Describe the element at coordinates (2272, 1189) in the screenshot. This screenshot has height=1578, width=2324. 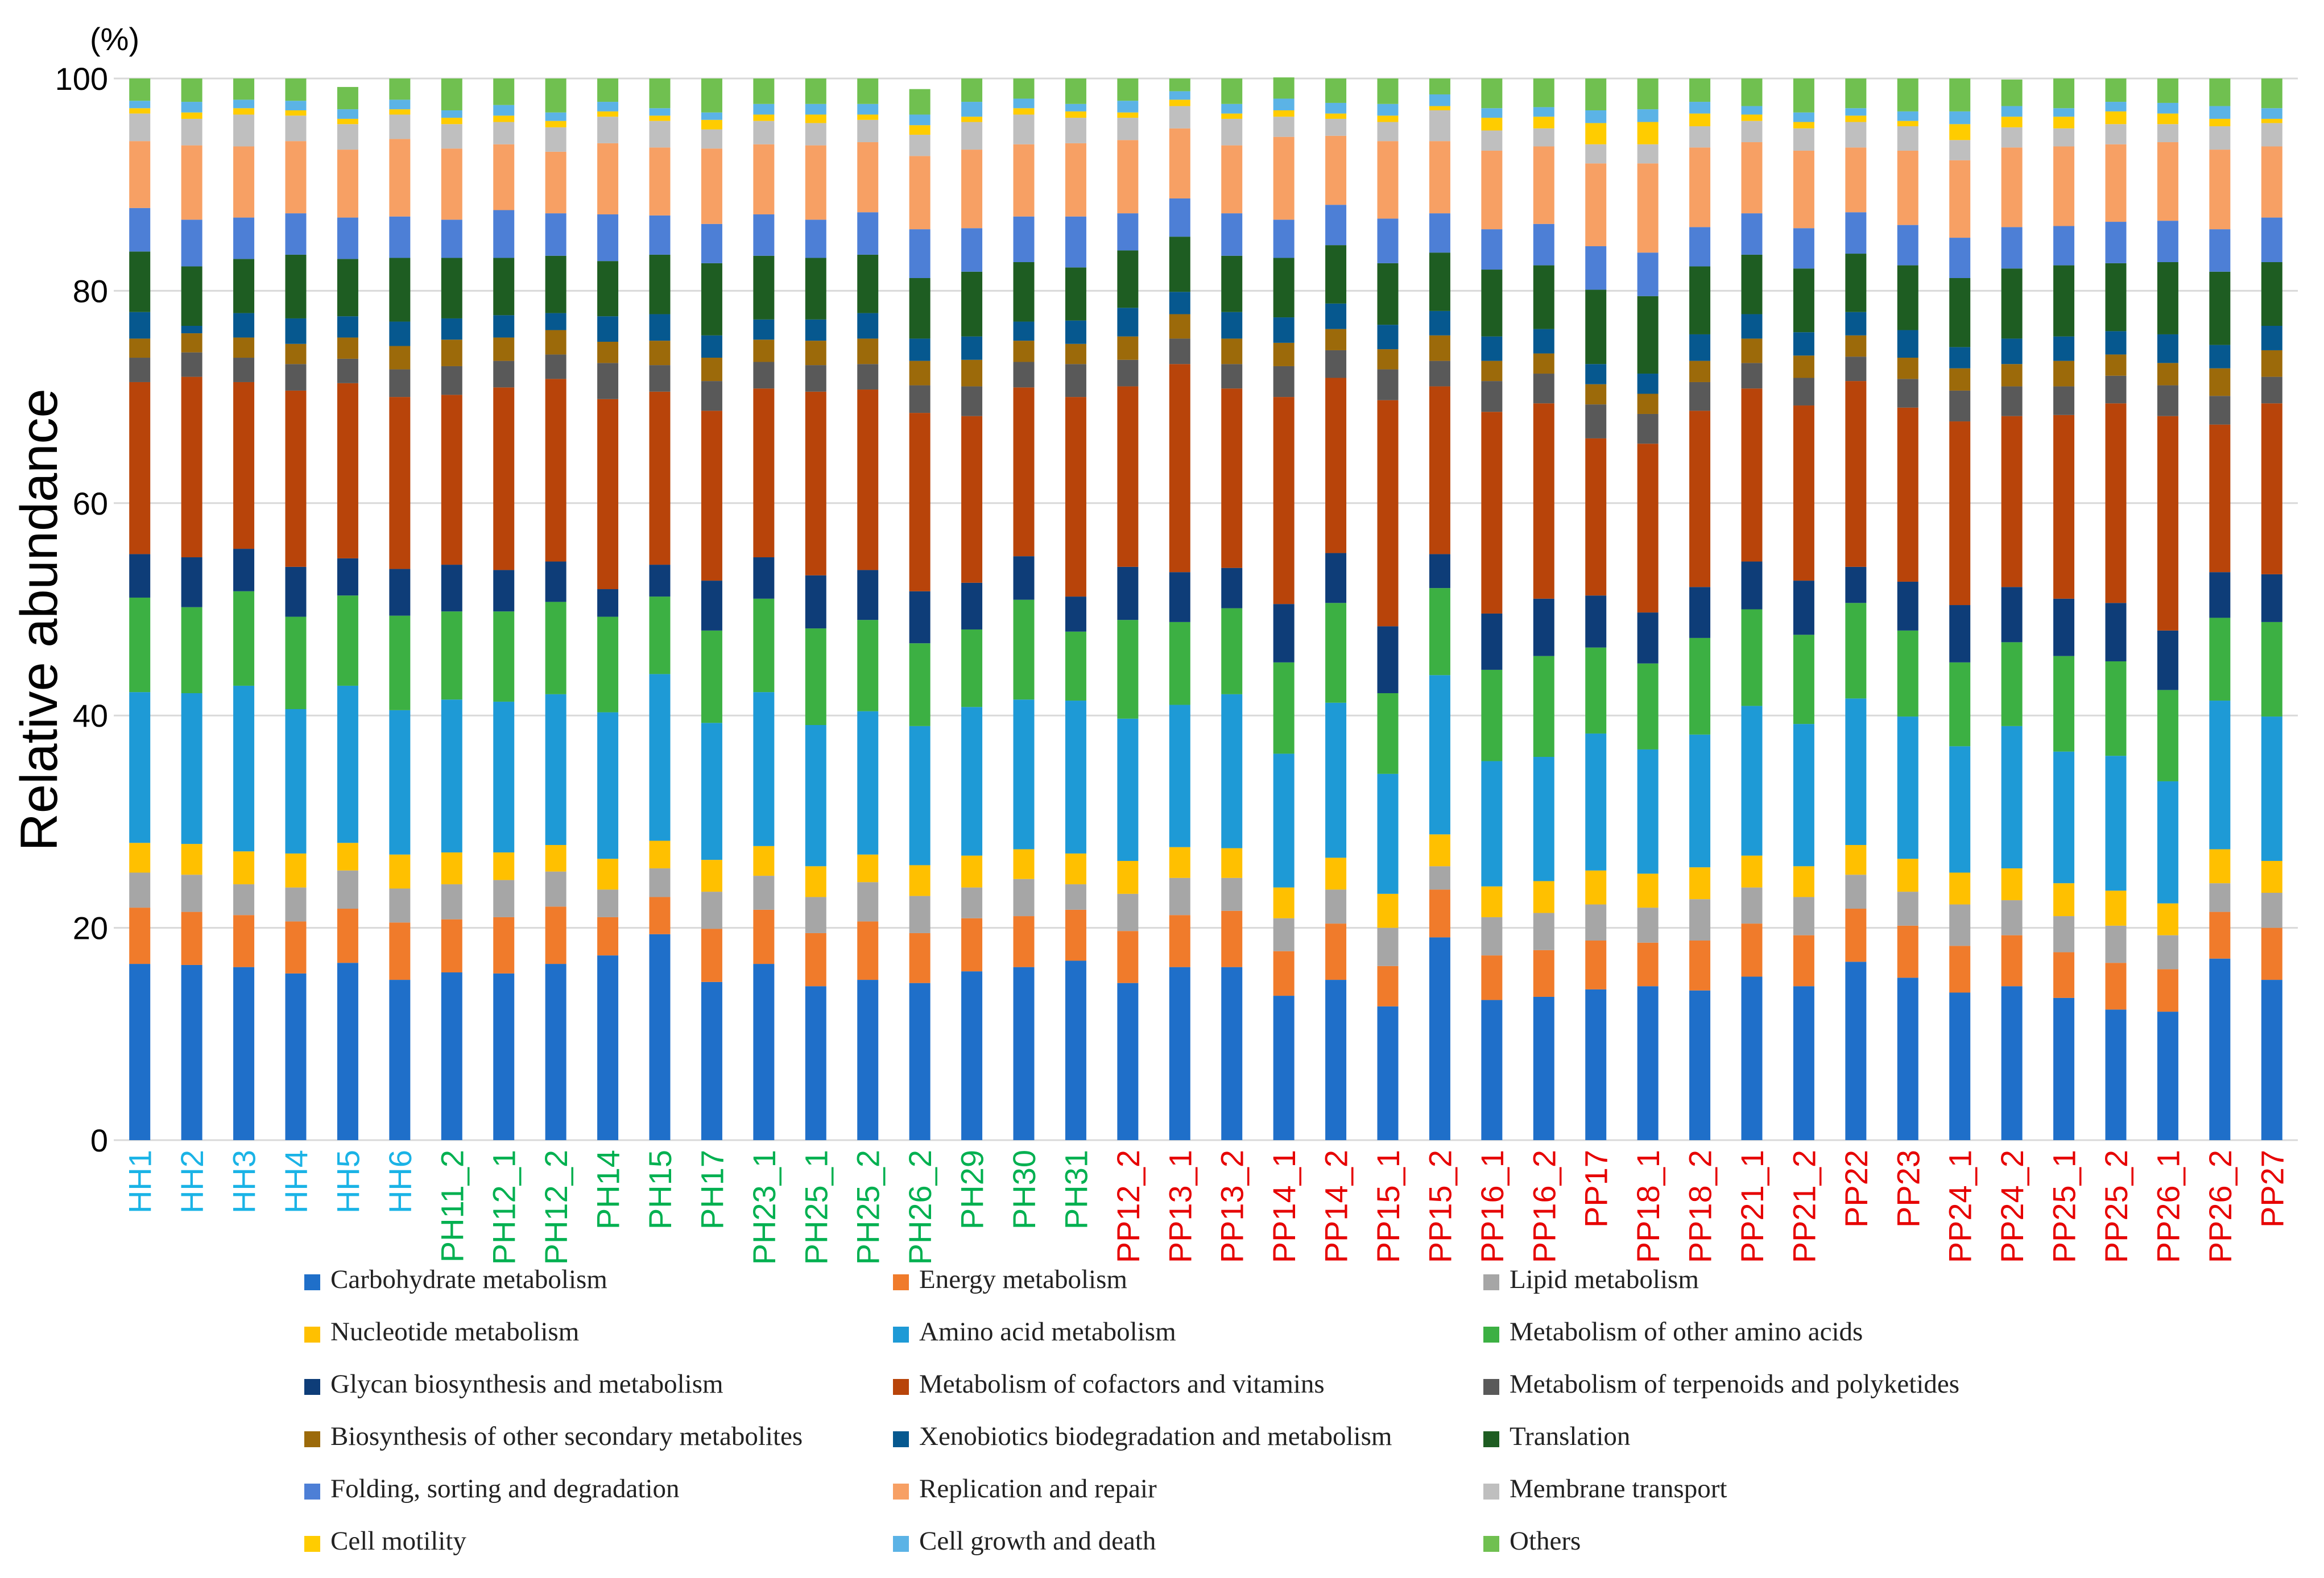
I see `x-tick-PP27: PP27` at that location.